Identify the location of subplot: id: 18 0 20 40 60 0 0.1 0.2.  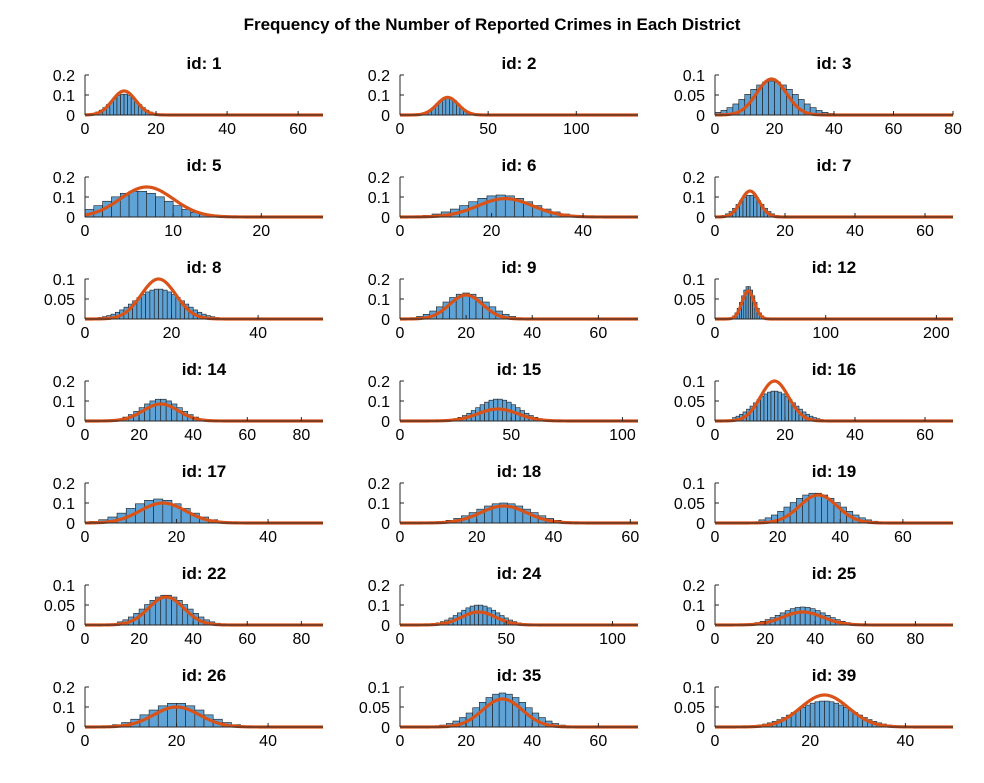
(504, 504).